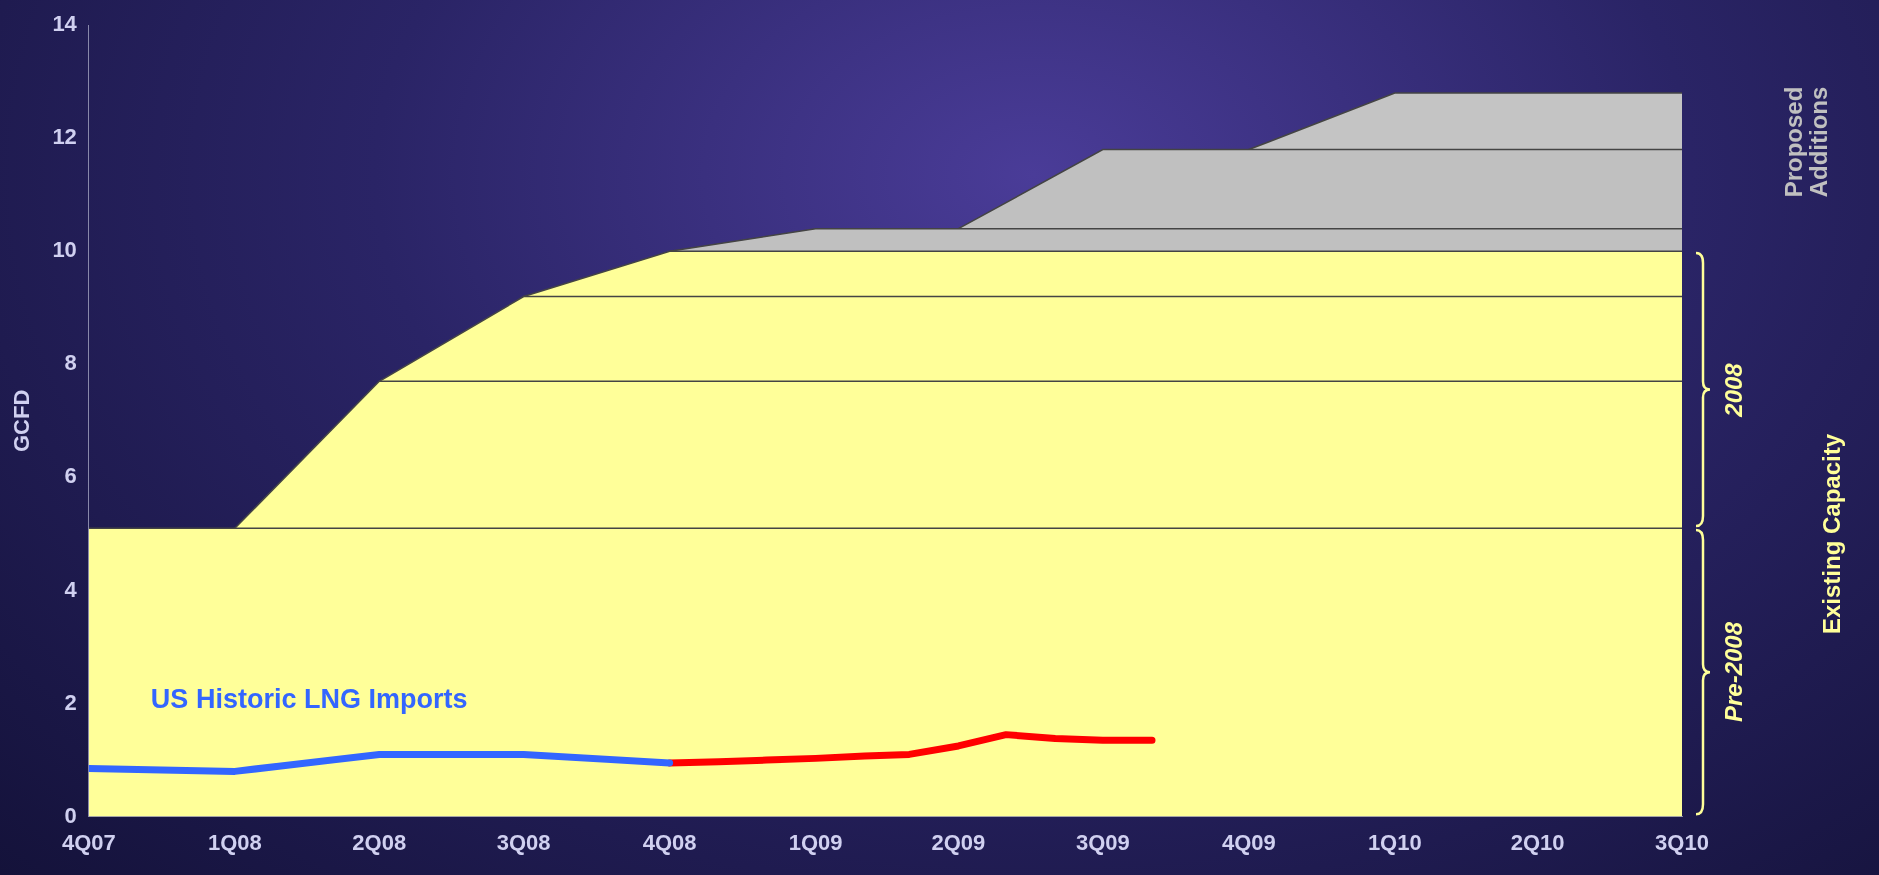 Image resolution: width=1879 pixels, height=875 pixels. I want to click on x-tick-label: 1Q08, so click(234, 842).